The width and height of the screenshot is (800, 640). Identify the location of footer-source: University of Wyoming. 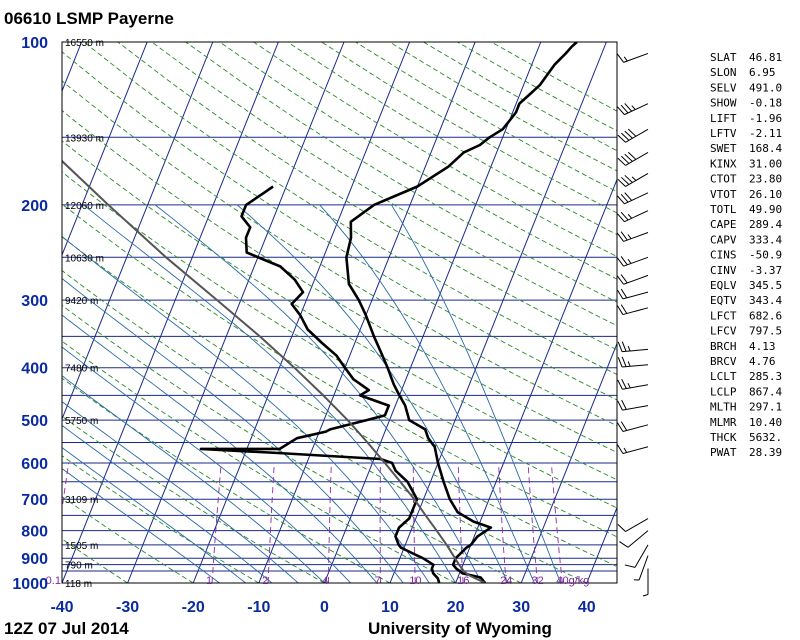
(460, 628).